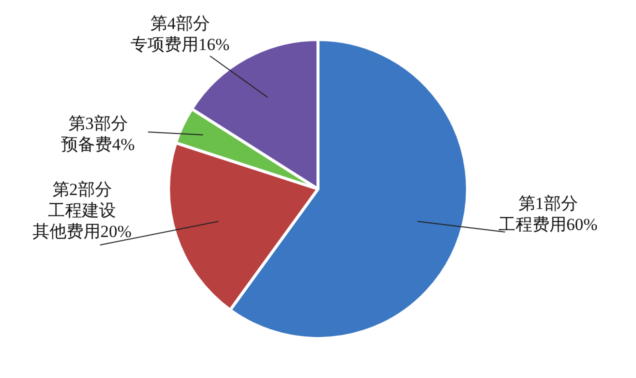 The width and height of the screenshot is (636, 378). Describe the element at coordinates (82, 210) in the screenshot. I see `slice-label: 第2部分工程建设其他费用20%` at that location.